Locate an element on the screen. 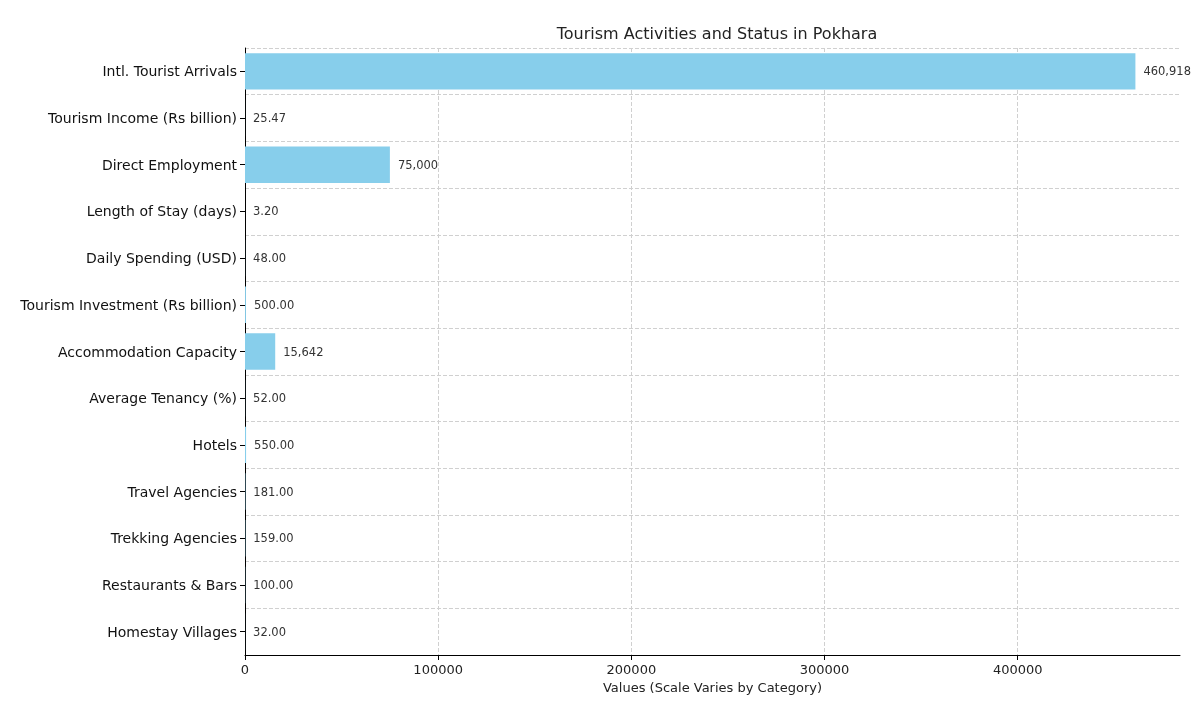 The width and height of the screenshot is (1195, 702). x-tick-label: 0 is located at coordinates (245, 669).